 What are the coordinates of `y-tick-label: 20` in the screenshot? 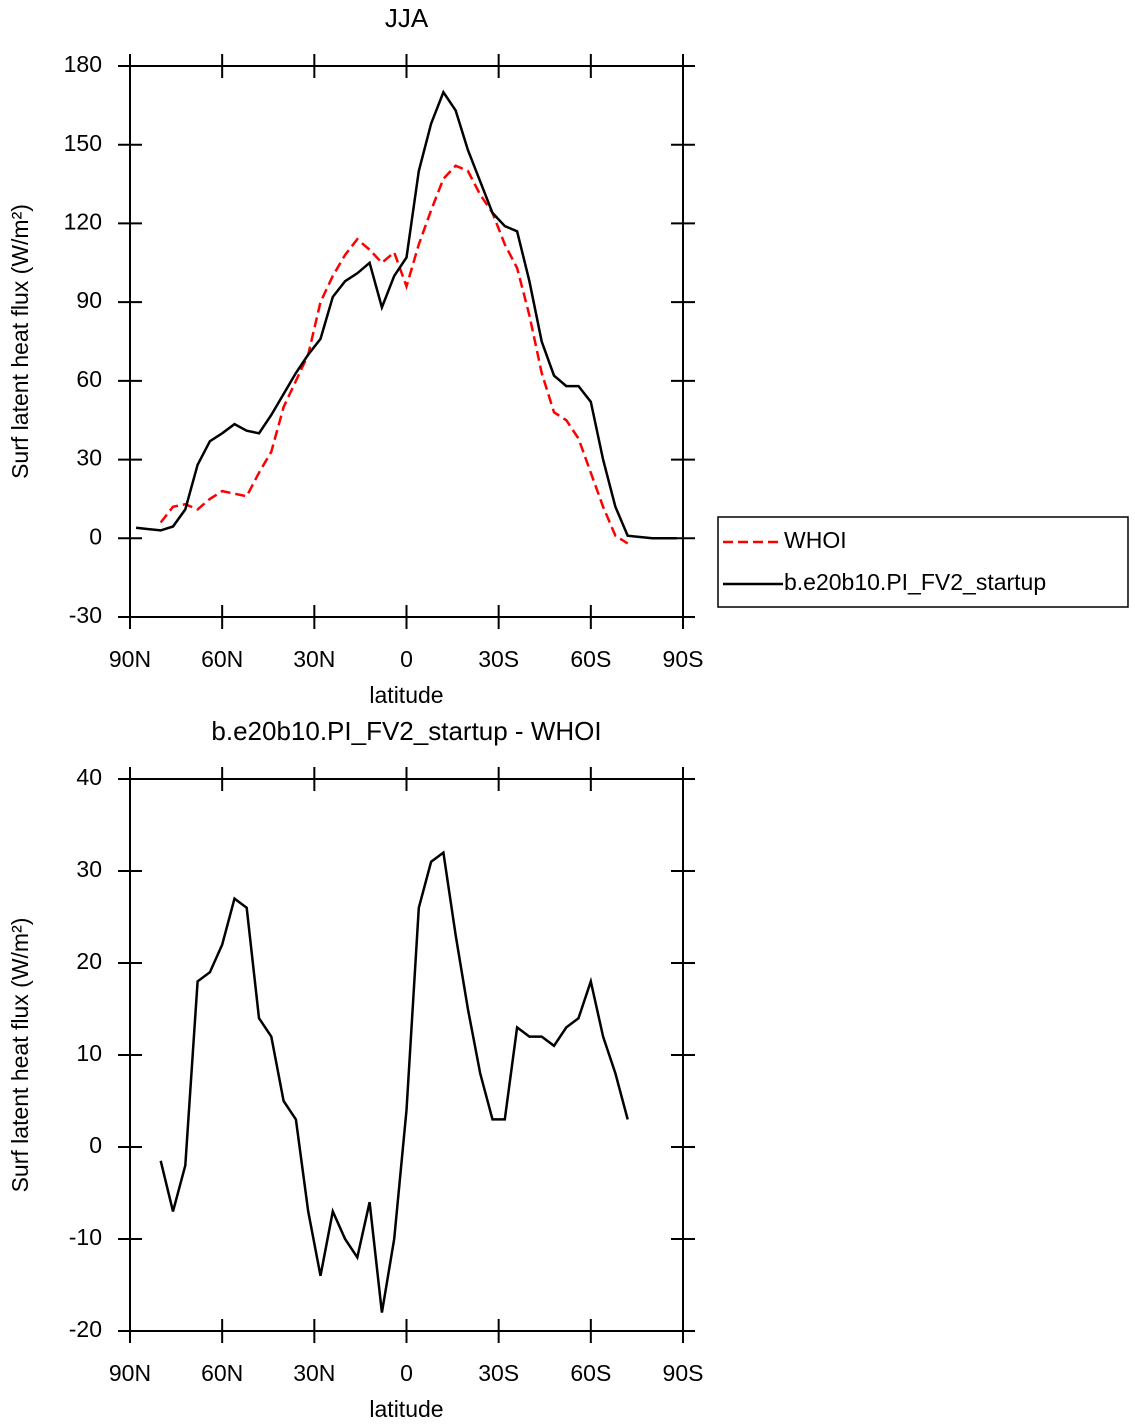 It's located at (89, 961).